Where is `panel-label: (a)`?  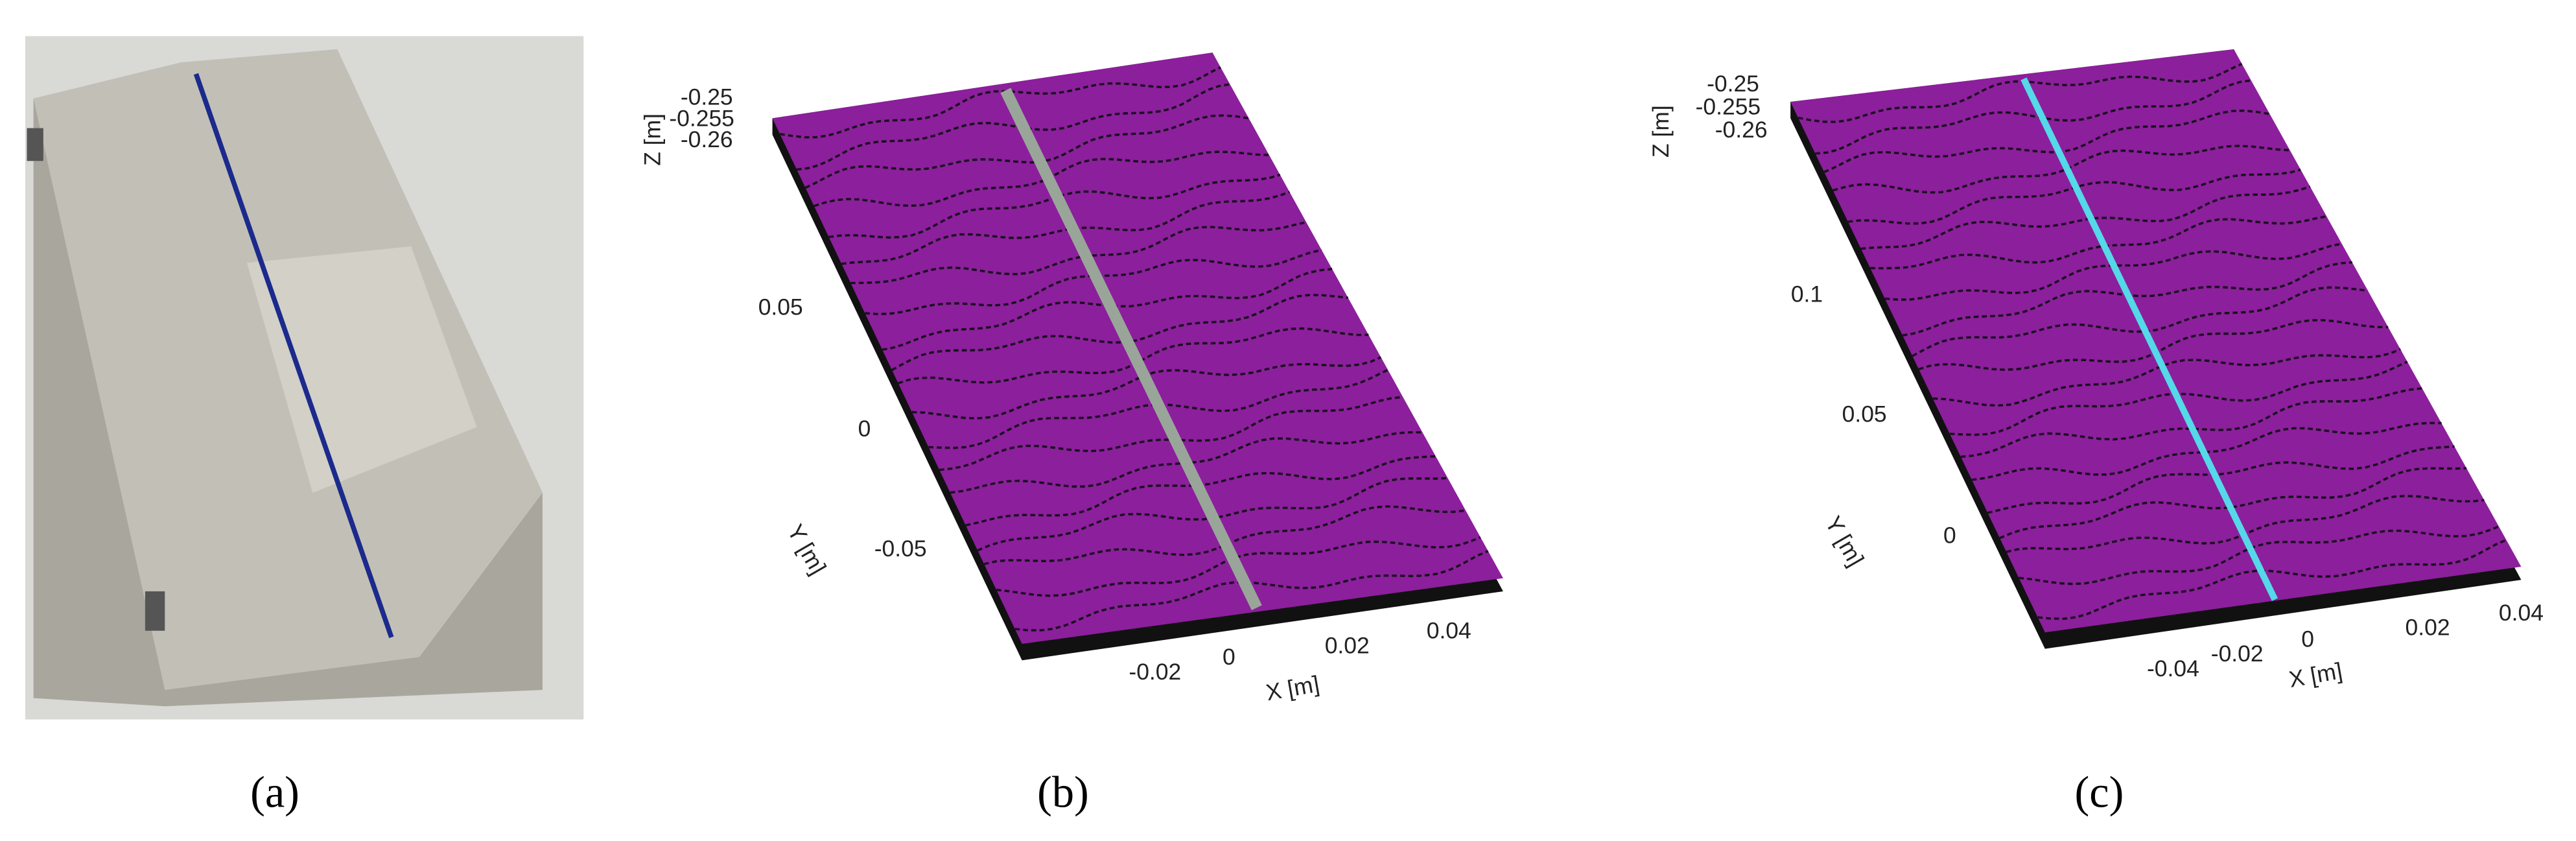
panel-label: (a) is located at coordinates (274, 791).